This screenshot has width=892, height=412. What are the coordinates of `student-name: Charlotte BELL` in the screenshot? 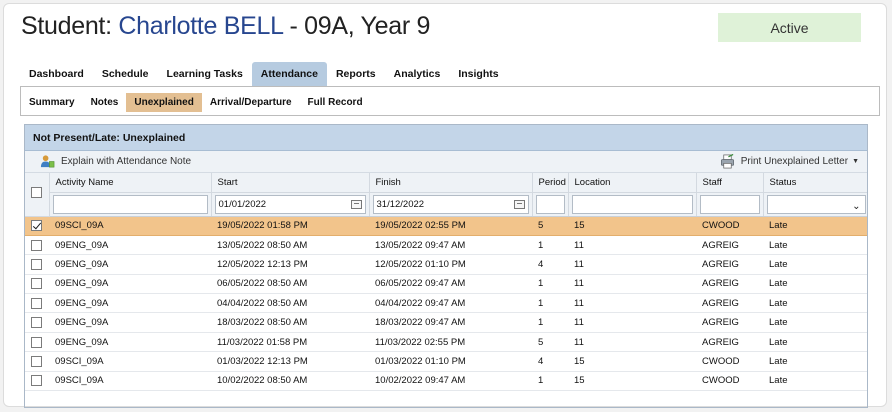 It's located at (200, 26).